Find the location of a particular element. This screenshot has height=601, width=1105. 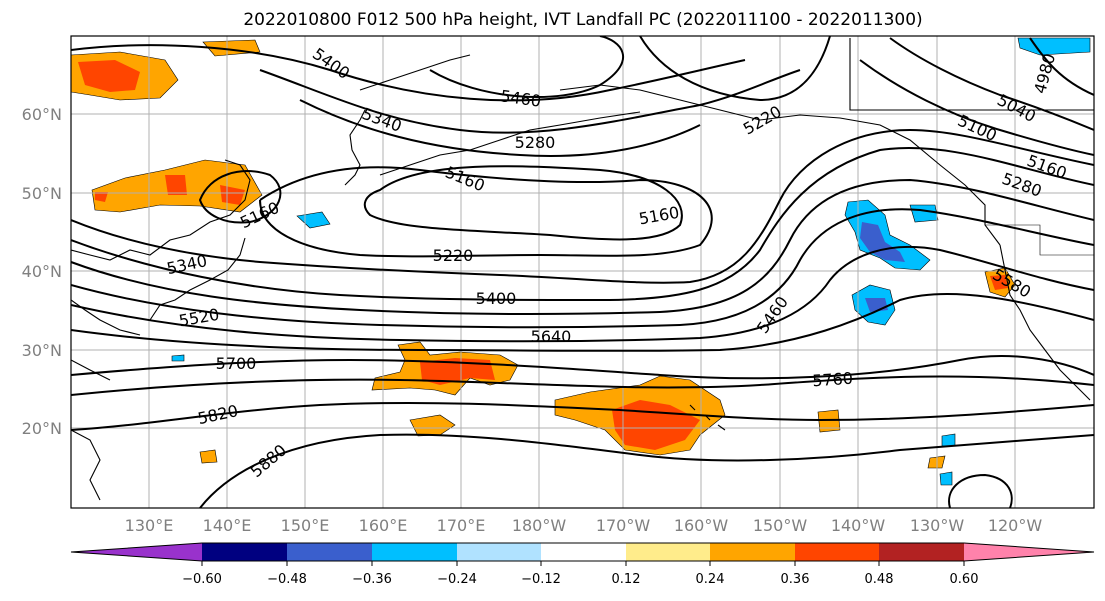

shade-siberia-red is located at coordinates (109, 76).